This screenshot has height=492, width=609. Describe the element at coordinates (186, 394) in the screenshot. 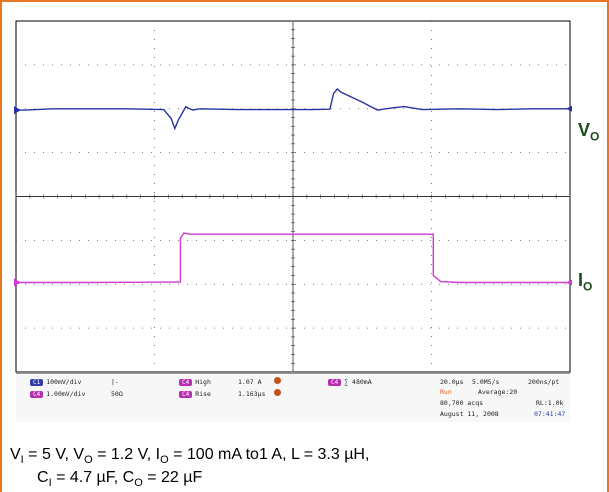

I see `meas2-badge: C4` at that location.